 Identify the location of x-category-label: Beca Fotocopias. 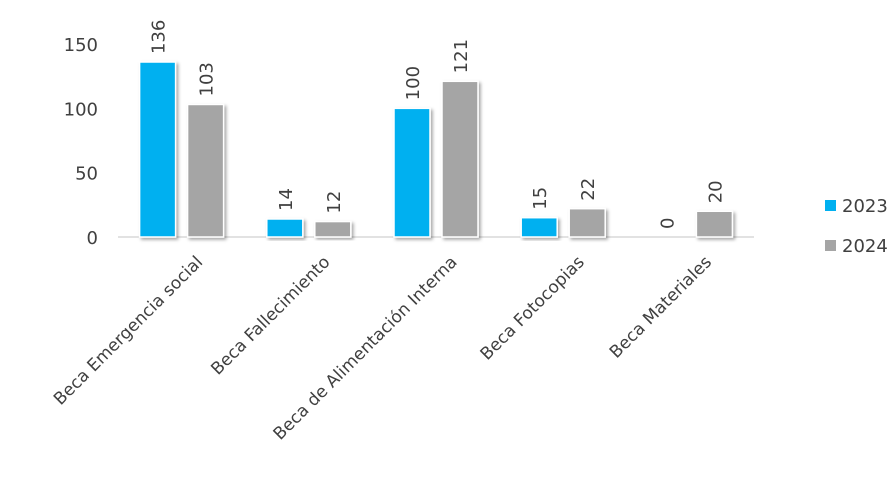
(533, 308).